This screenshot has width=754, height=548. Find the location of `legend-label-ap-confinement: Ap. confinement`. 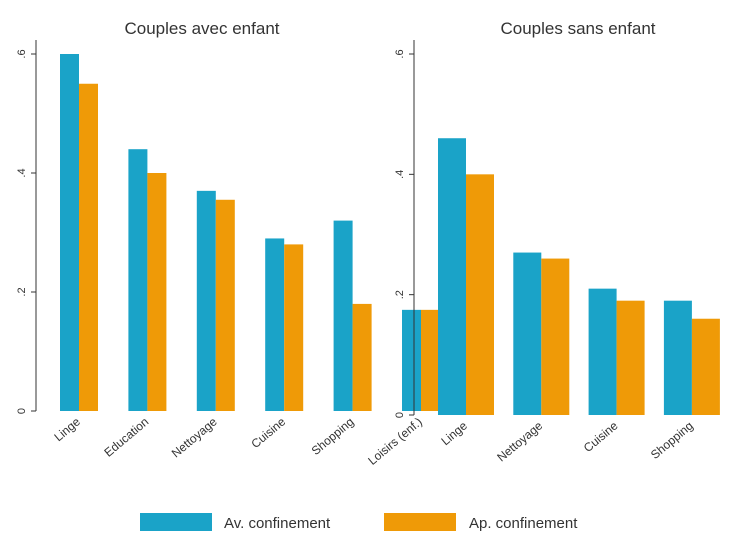

legend-label-ap-confinement: Ap. confinement is located at coordinates (523, 523).